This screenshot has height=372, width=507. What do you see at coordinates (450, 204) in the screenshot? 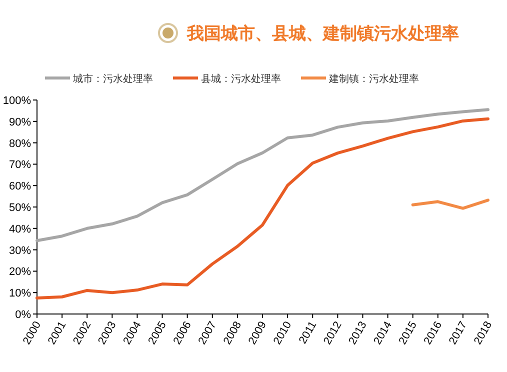
I see `line-series` at bounding box center [450, 204].